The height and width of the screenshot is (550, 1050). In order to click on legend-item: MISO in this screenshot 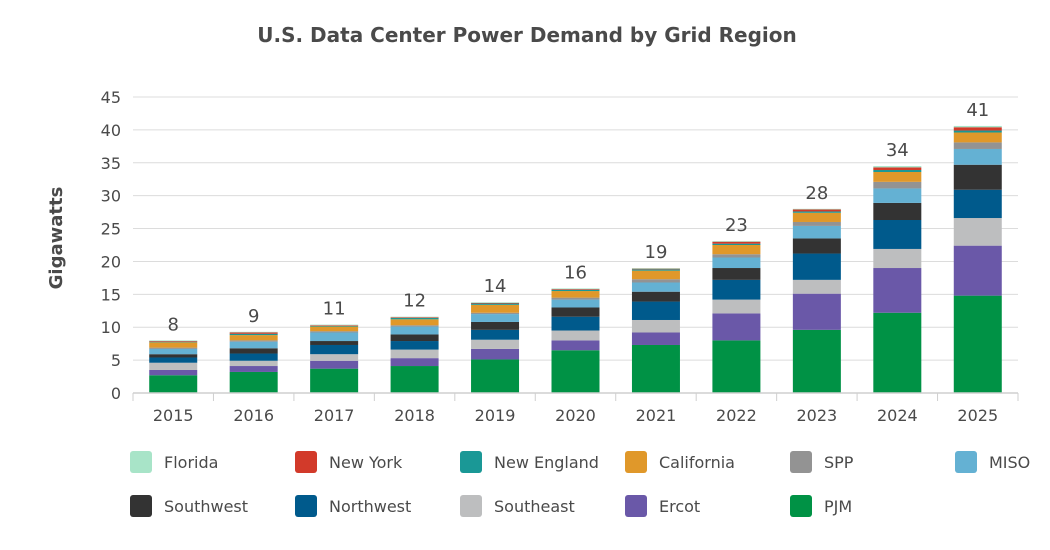, I will do `click(992, 462)`.